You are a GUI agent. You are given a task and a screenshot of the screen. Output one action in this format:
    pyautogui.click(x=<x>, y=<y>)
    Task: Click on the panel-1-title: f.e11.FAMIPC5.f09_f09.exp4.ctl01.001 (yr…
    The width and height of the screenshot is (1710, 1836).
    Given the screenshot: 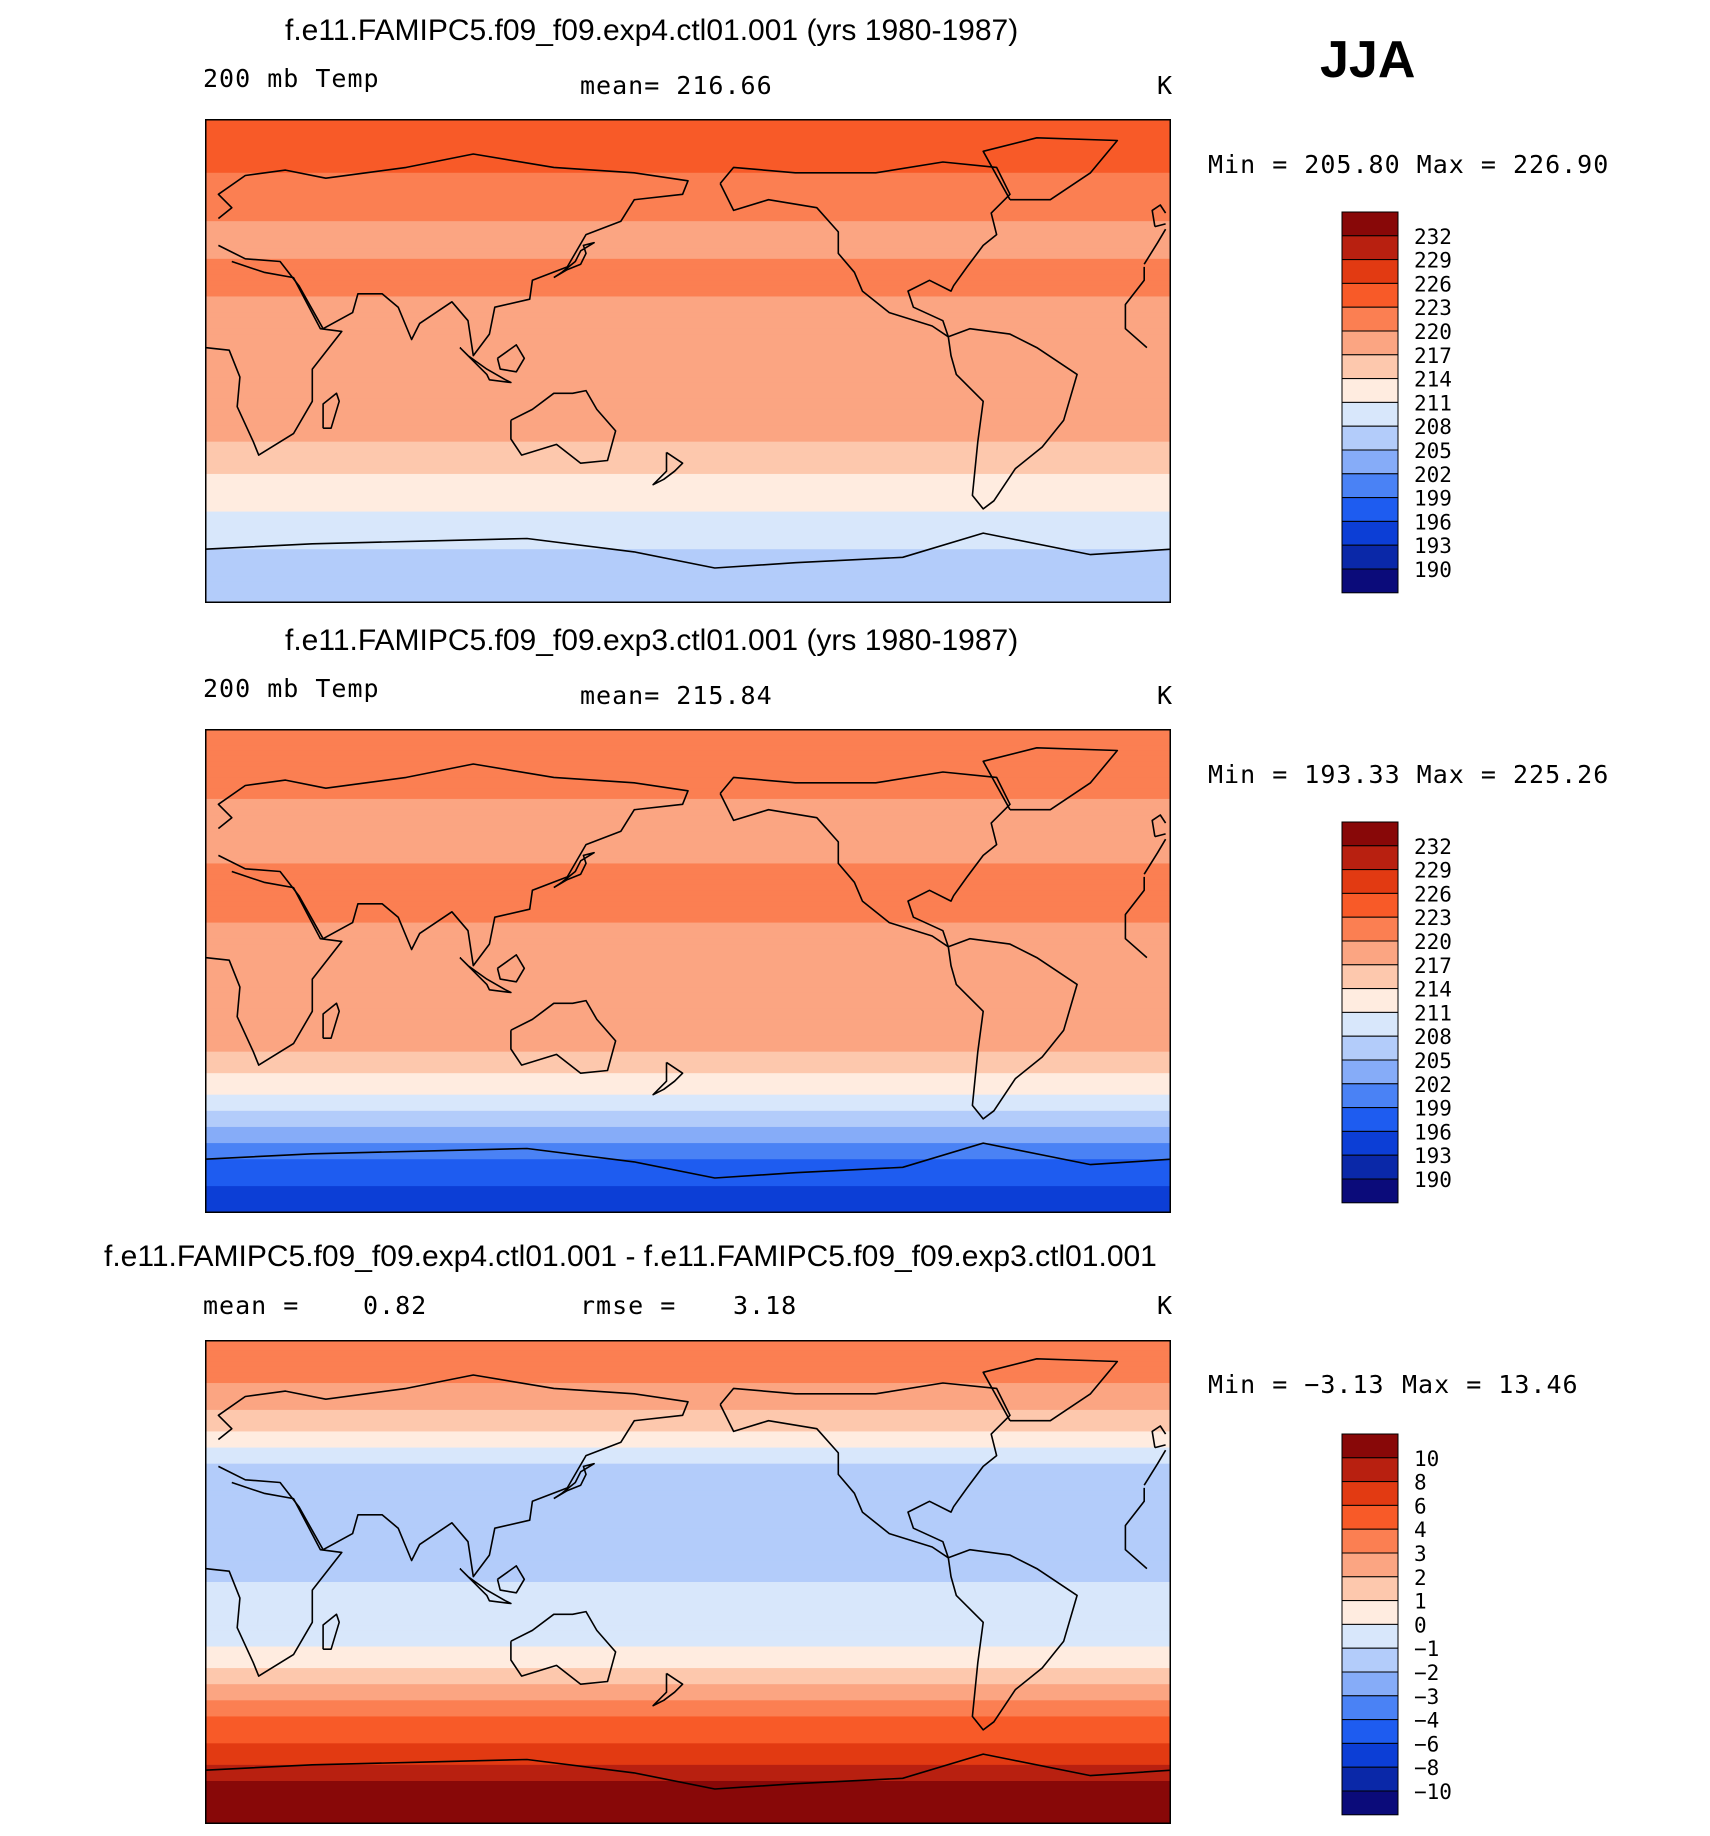 What is the action you would take?
    pyautogui.click(x=652, y=30)
    